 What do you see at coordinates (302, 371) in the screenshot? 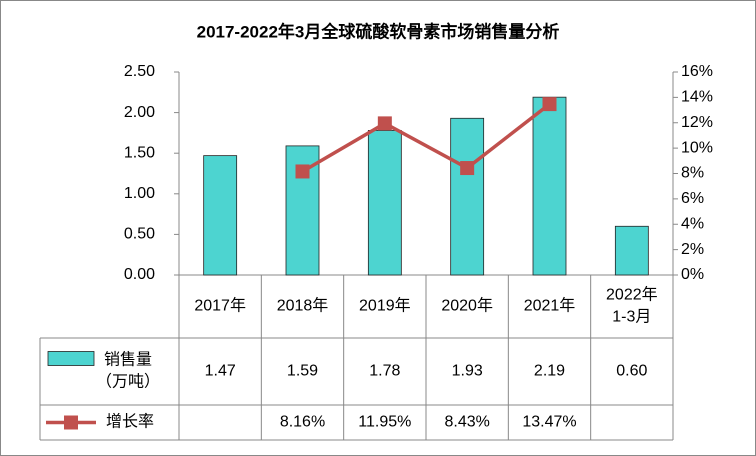
I see `table-value: 1.59` at bounding box center [302, 371].